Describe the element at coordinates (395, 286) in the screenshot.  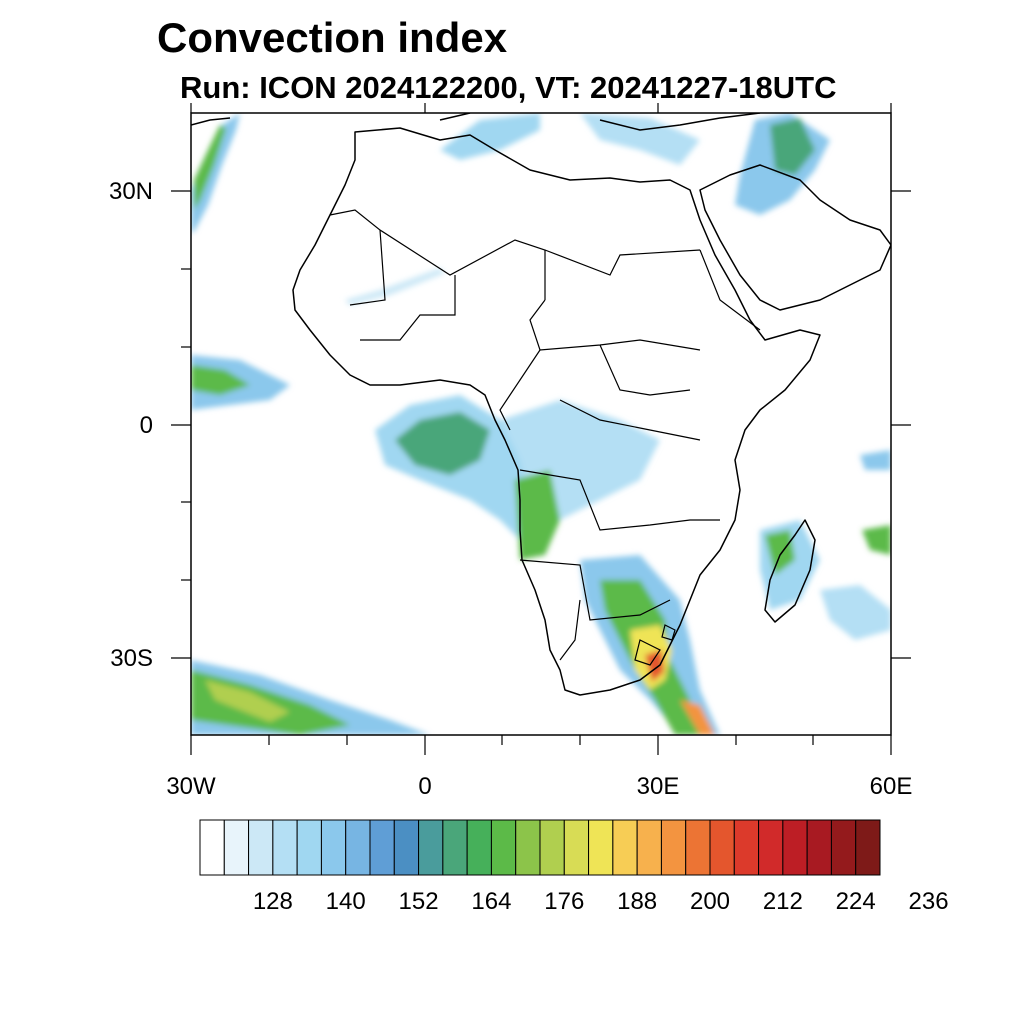
I see `field-sahara-streak` at that location.